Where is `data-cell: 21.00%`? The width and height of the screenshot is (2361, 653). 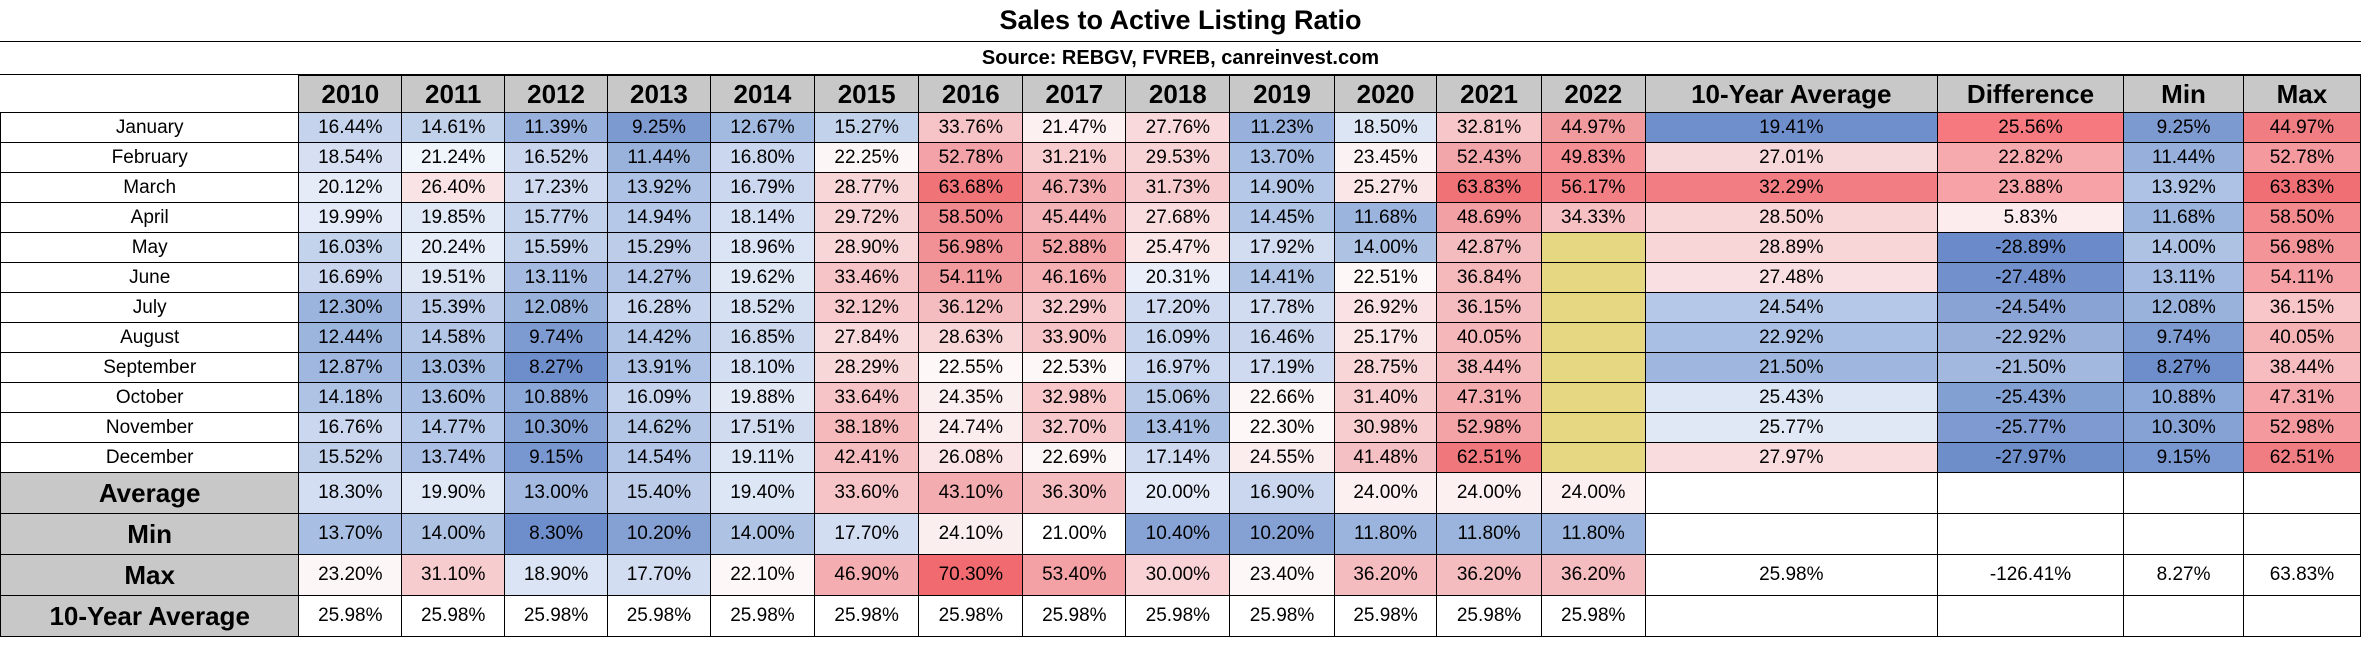 data-cell: 21.00% is located at coordinates (1074, 534).